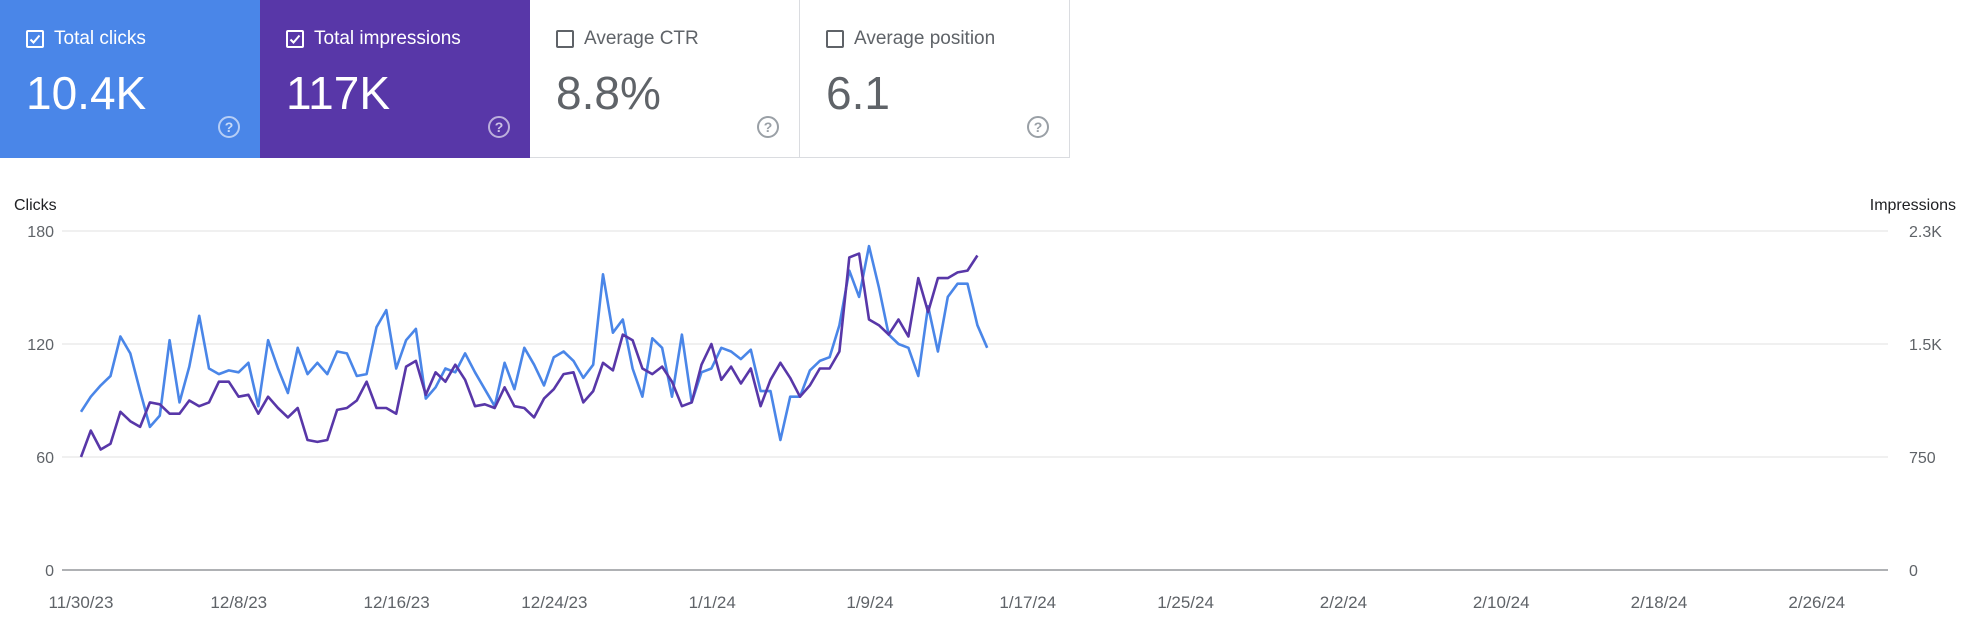 This screenshot has height=642, width=1975. What do you see at coordinates (387, 38) in the screenshot?
I see `total-impressions-label: Total impressions` at bounding box center [387, 38].